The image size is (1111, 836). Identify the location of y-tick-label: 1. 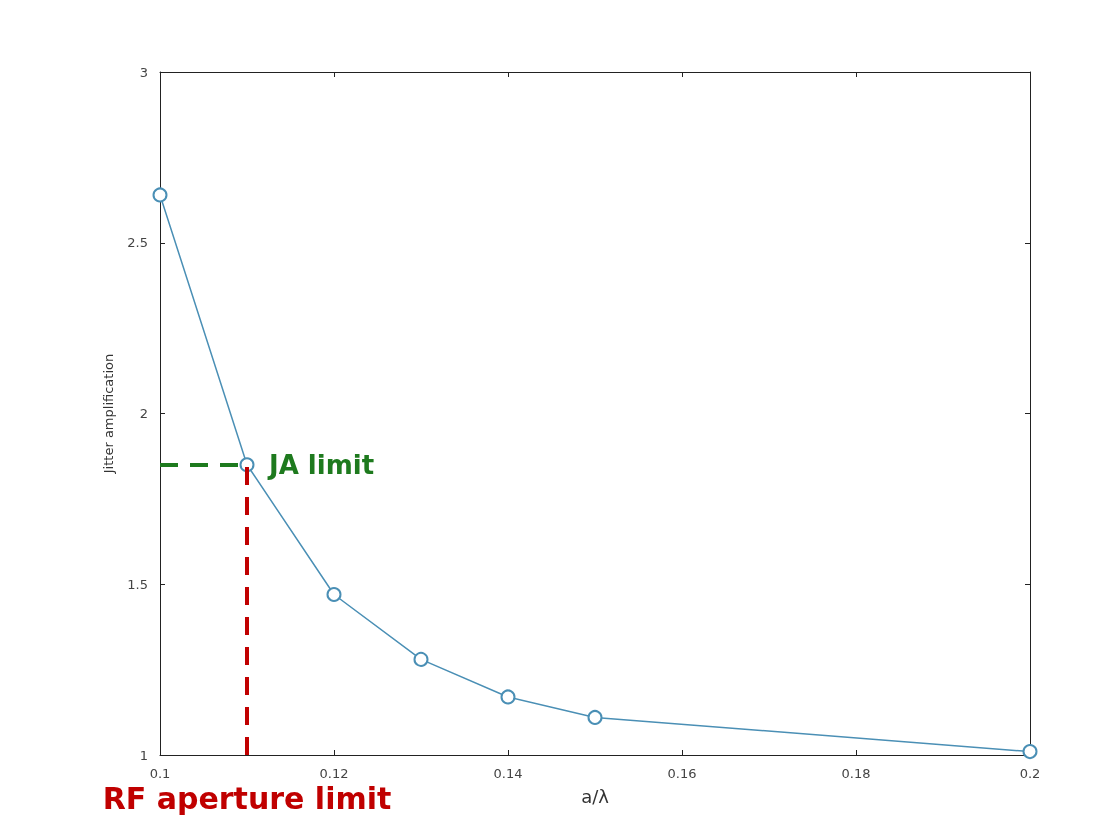
(143, 755).